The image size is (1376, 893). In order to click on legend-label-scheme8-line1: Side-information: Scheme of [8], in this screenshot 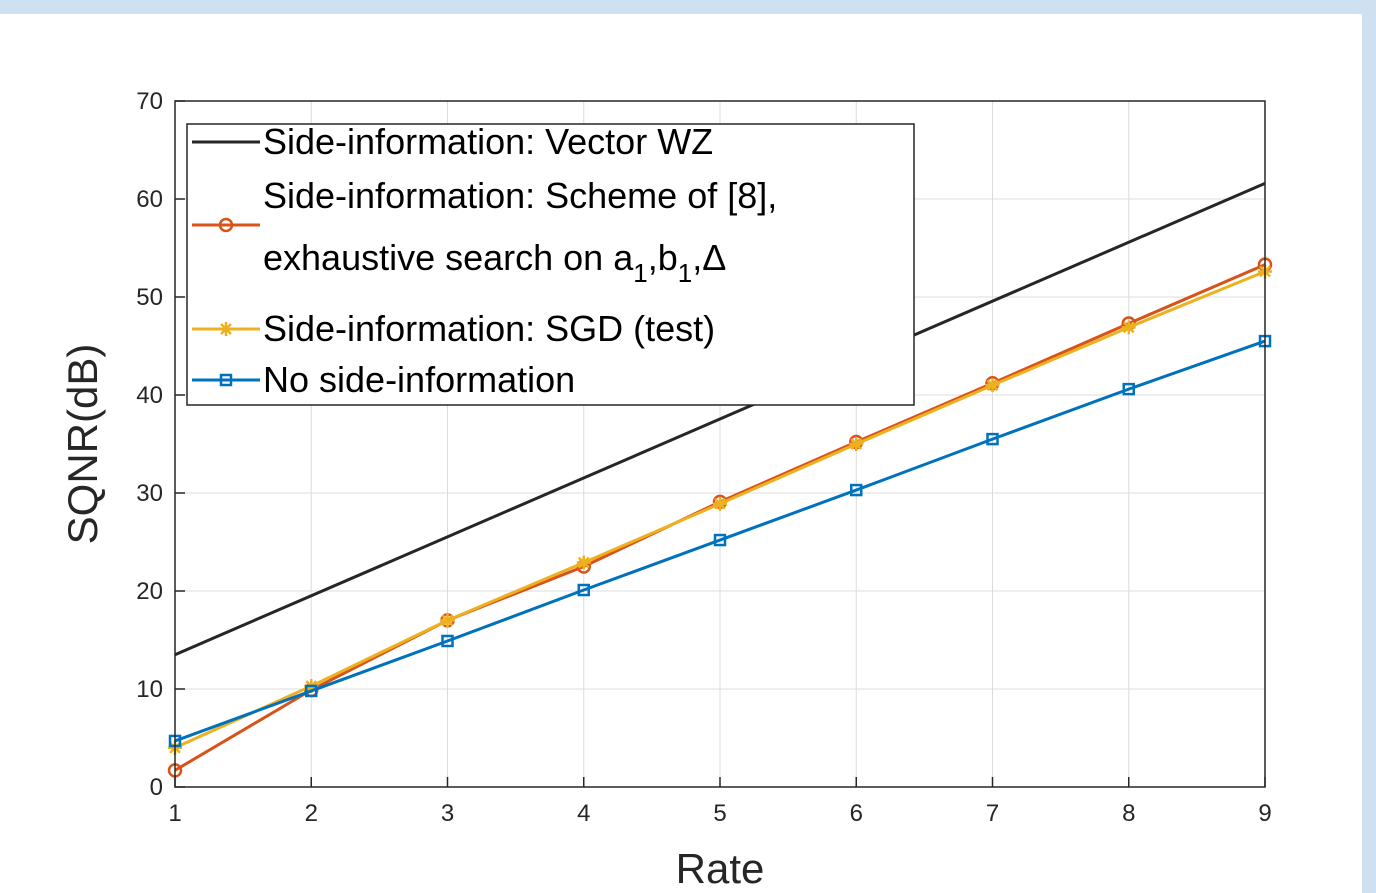, I will do `click(520, 195)`.